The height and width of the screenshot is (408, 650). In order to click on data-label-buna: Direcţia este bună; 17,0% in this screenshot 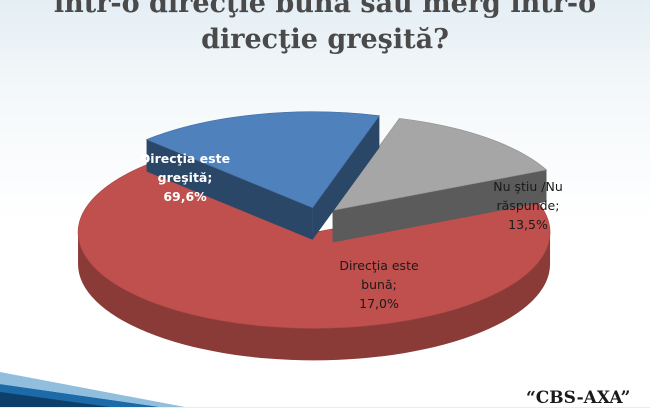, I will do `click(379, 284)`.